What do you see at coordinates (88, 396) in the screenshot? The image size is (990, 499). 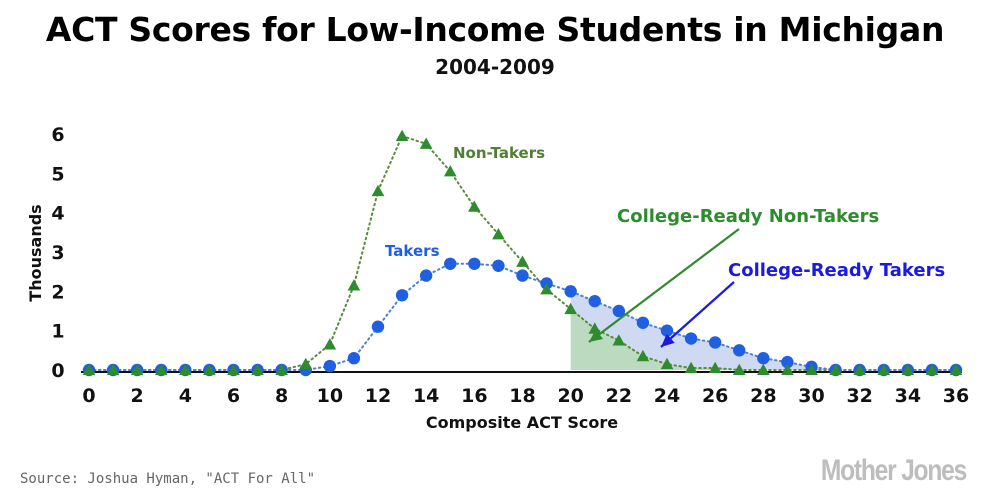 I see `x-tick-label: 0` at bounding box center [88, 396].